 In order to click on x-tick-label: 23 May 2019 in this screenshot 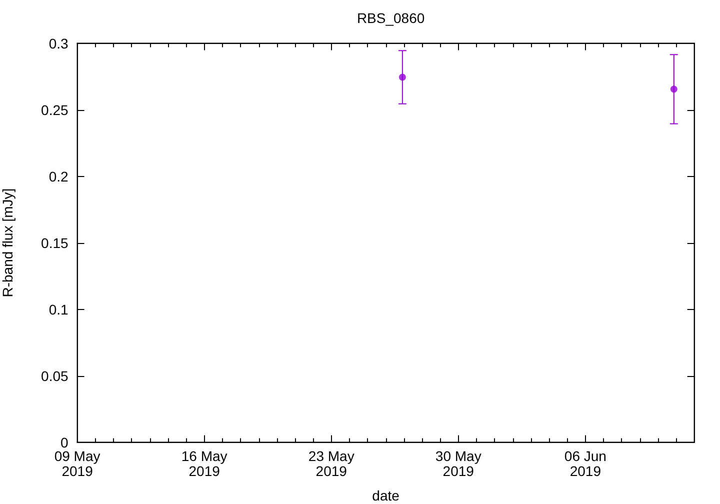, I will do `click(331, 463)`.